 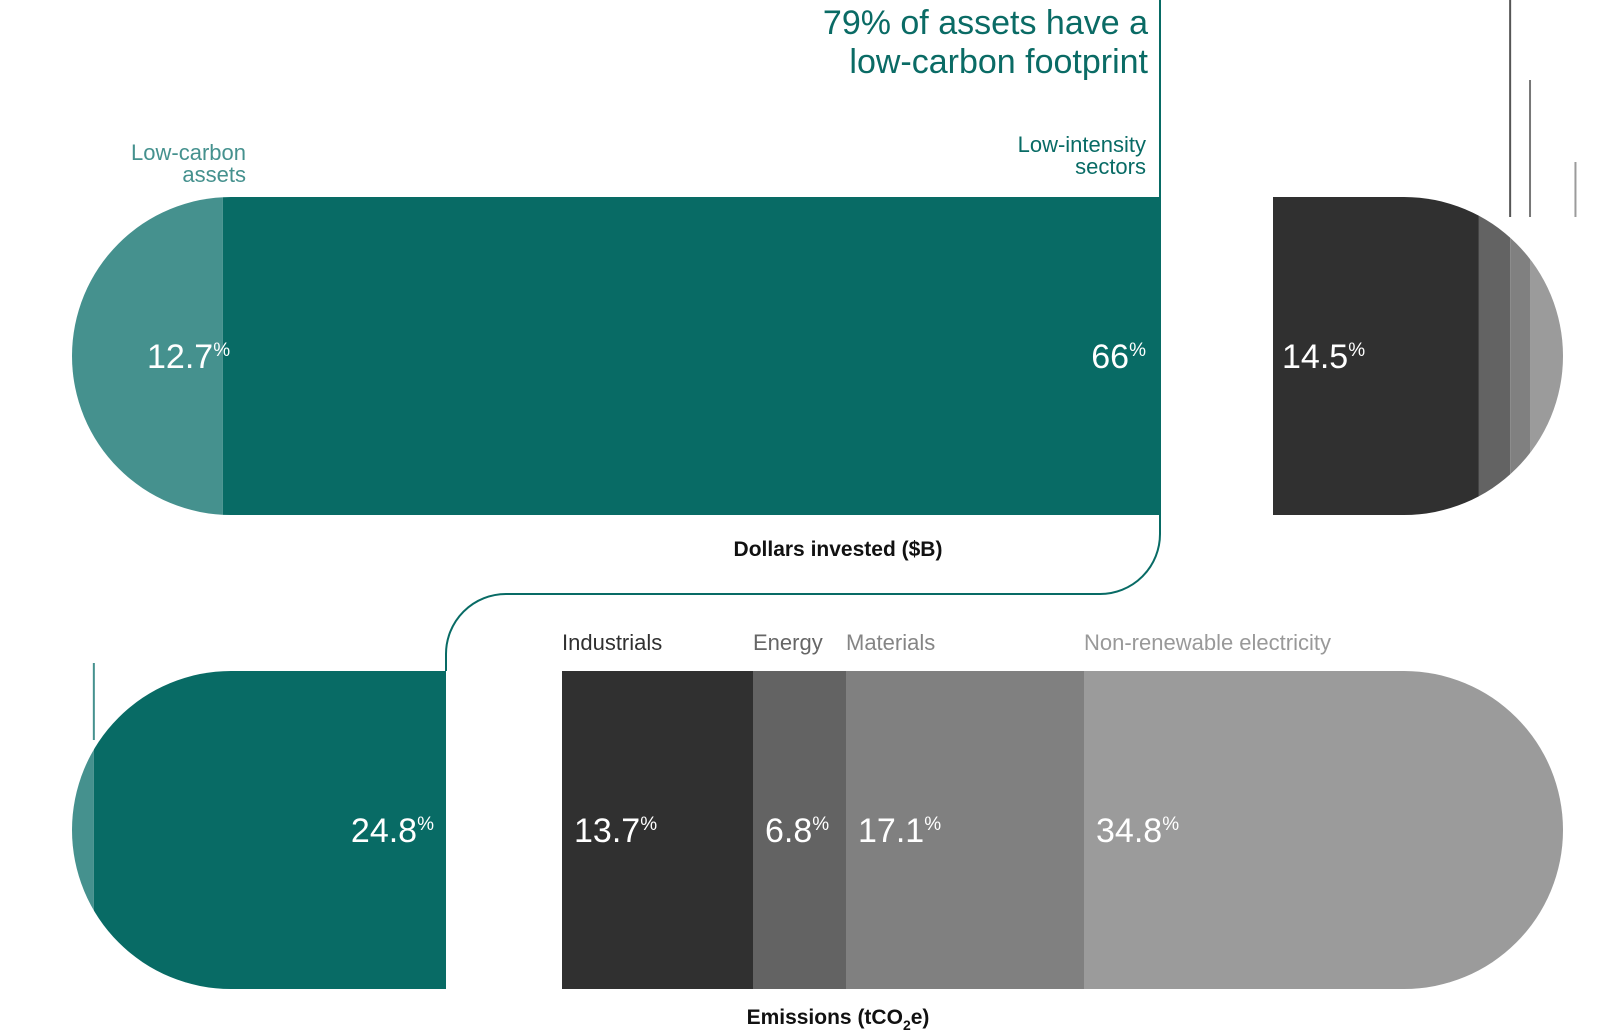 I want to click on label-materials-pct: 1.4%, so click(x=1572, y=103).